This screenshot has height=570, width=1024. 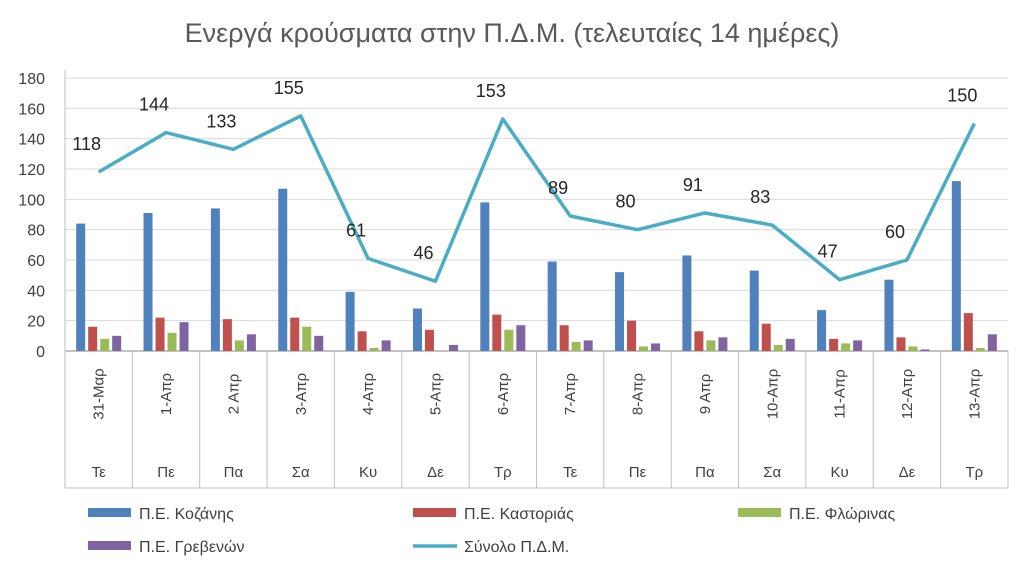 I want to click on data-label: 118, so click(x=86, y=144).